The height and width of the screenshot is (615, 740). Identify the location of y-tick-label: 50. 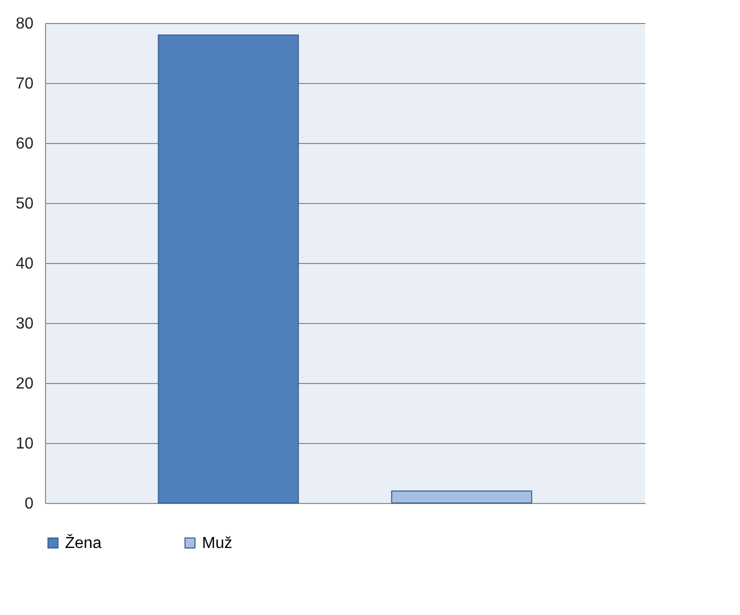
(25, 204).